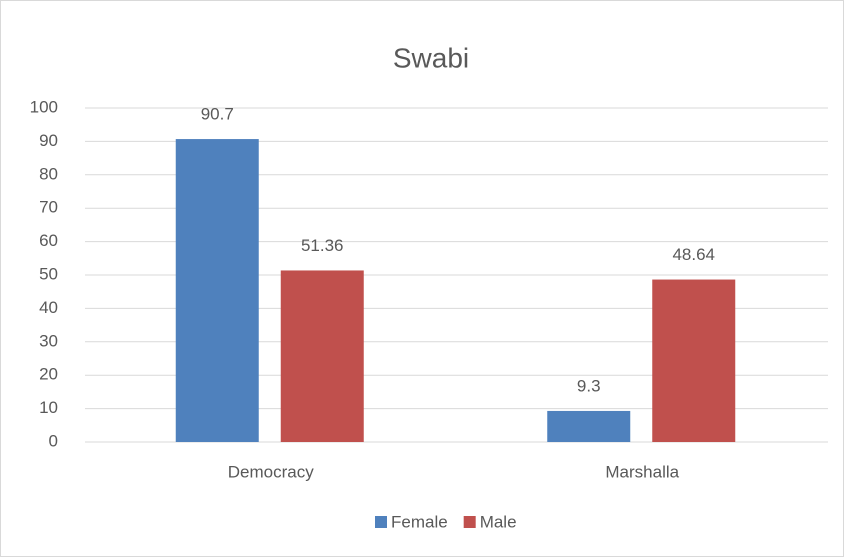 The image size is (845, 558). I want to click on x-tick-label: Democracy, so click(271, 471).